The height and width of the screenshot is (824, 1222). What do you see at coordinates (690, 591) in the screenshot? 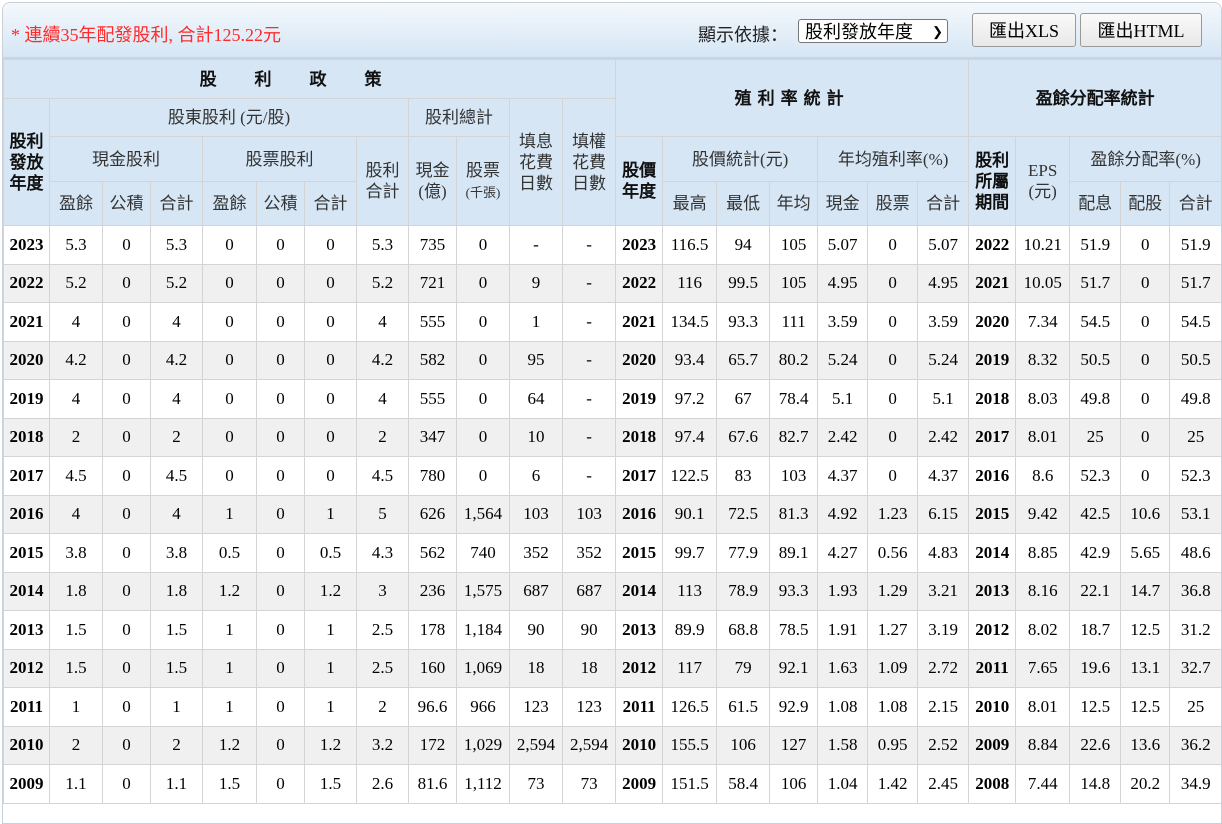
I see `table-cell: 113` at bounding box center [690, 591].